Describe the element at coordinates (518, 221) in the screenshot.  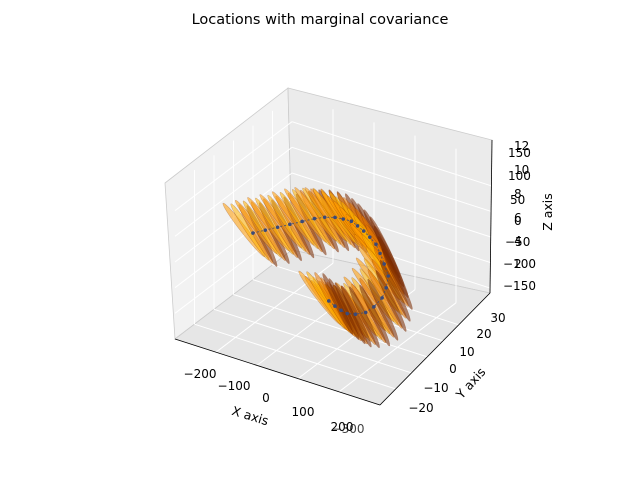
I see `z-tick-label: 0` at that location.